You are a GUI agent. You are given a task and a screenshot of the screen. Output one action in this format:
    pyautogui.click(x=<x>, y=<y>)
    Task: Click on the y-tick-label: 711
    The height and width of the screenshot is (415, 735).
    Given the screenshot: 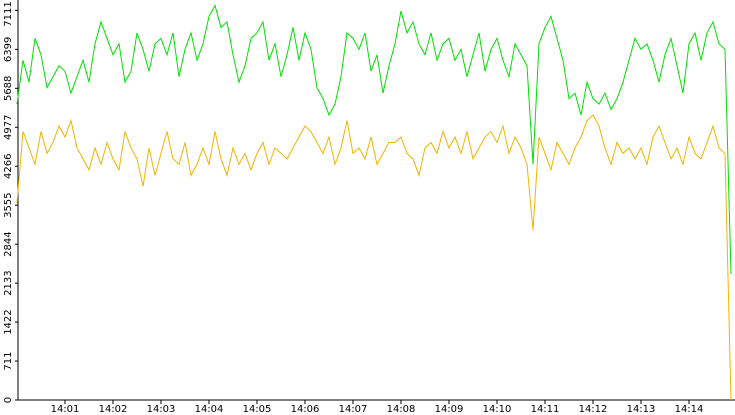 What is the action you would take?
    pyautogui.click(x=8, y=360)
    